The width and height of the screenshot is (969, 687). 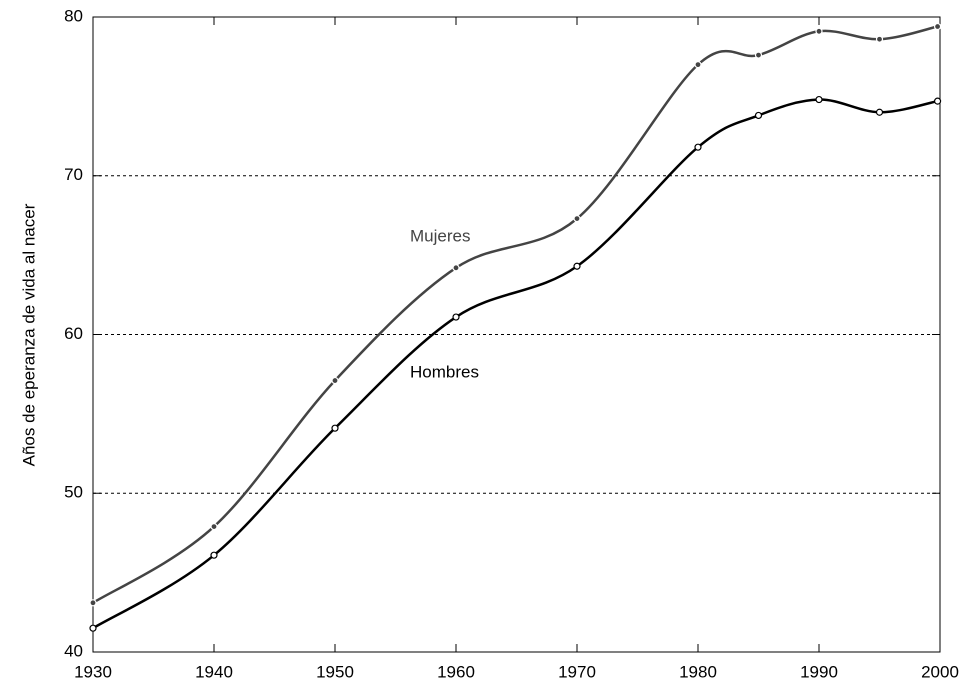 What do you see at coordinates (28, 334) in the screenshot?
I see `y-axis-label: Años de eperanza de vida al nacer` at bounding box center [28, 334].